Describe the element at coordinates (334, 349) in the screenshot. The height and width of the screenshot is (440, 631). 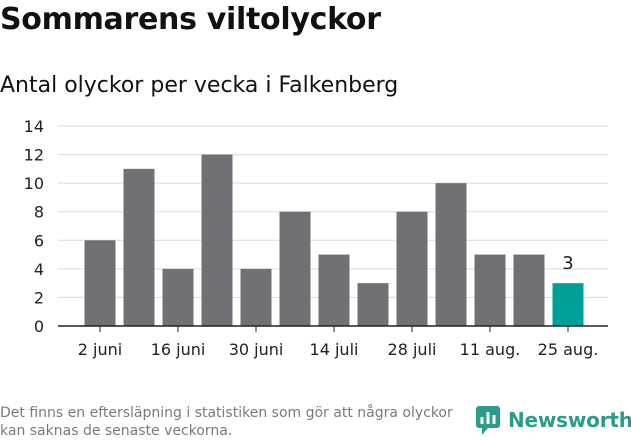
I see `x-tick-label: 14 juli` at that location.